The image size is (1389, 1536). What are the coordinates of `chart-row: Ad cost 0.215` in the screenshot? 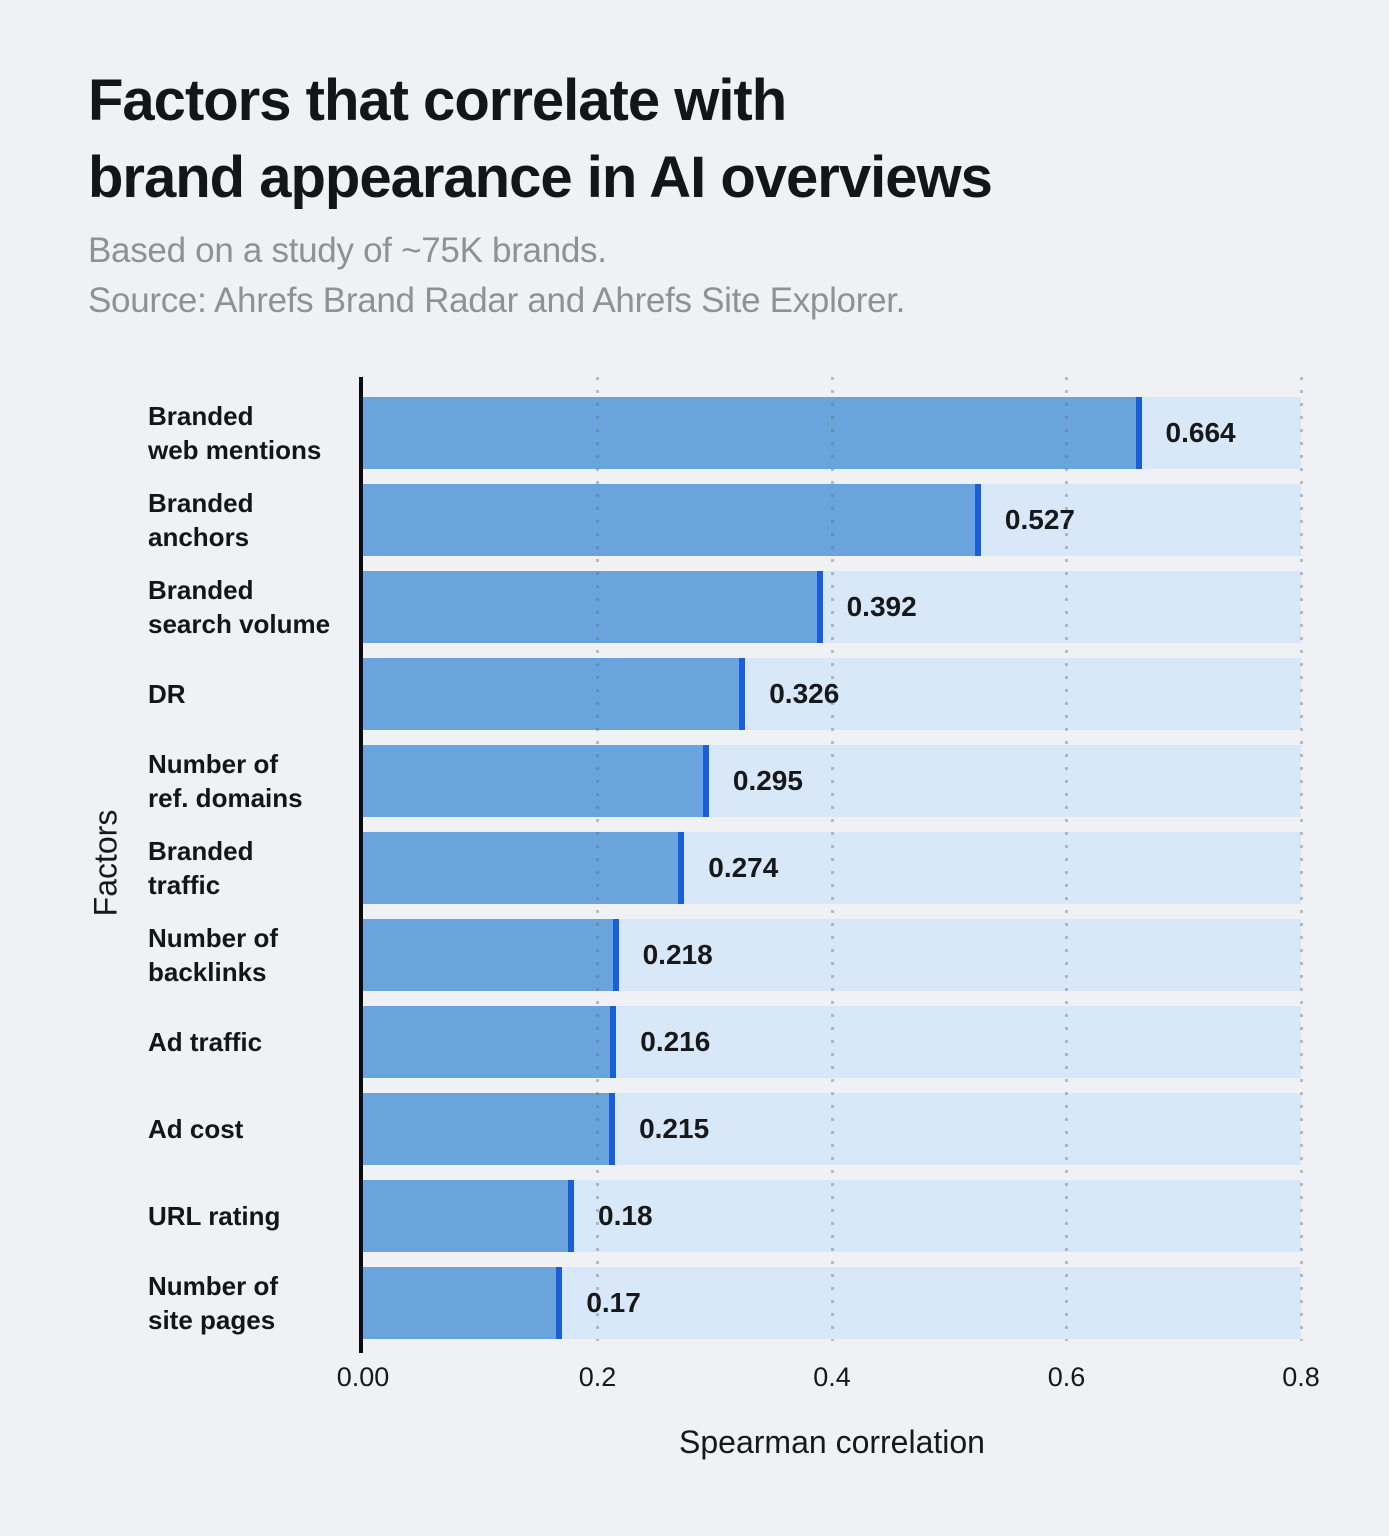 It's located at (694, 1129).